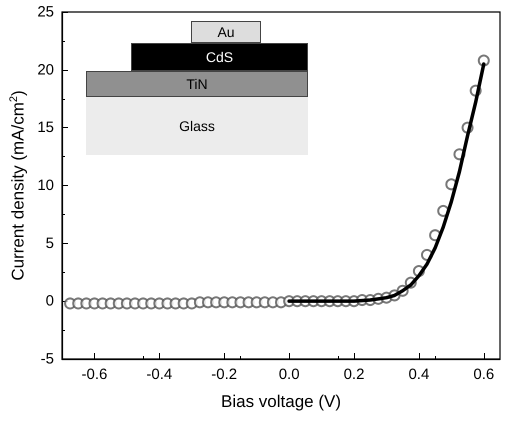  What do you see at coordinates (159, 374) in the screenshot?
I see `x-tick-label: -0.4` at bounding box center [159, 374].